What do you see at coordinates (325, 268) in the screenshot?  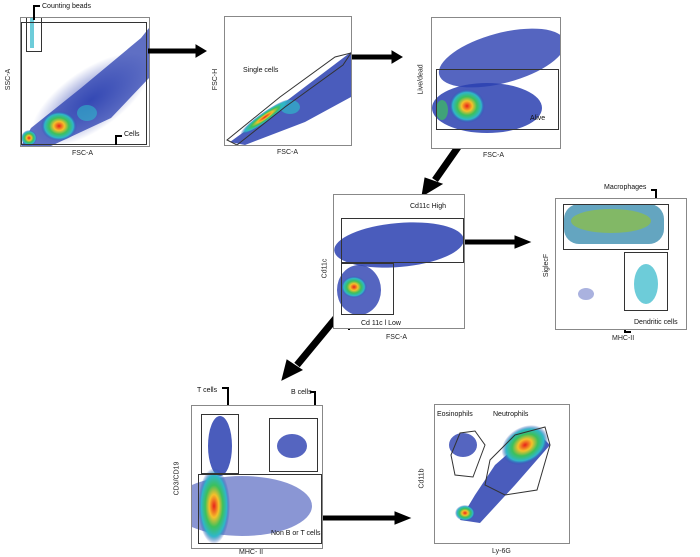 I see `y-axis-label: Cd11c` at bounding box center [325, 268].